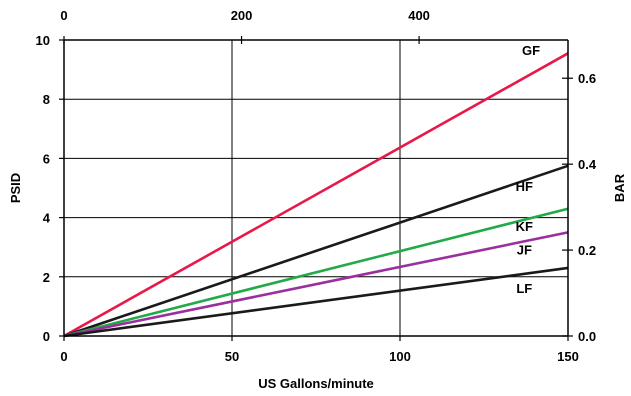  What do you see at coordinates (15, 188) in the screenshot?
I see `y-axis-label: PSID` at bounding box center [15, 188].